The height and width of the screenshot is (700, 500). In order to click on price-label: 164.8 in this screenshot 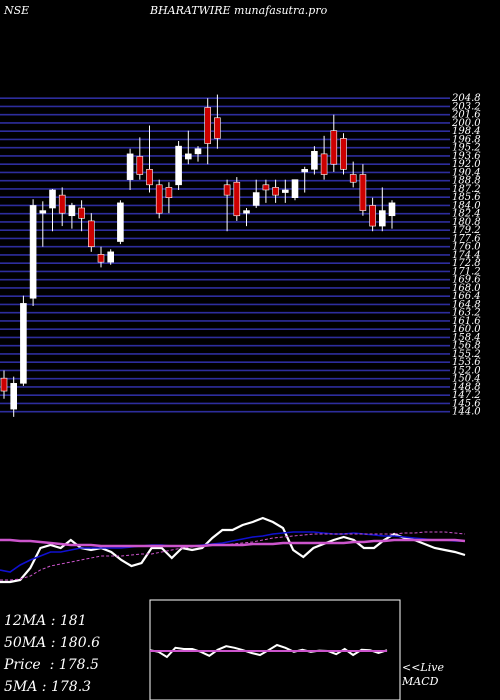, I will do `click(466, 304)`.